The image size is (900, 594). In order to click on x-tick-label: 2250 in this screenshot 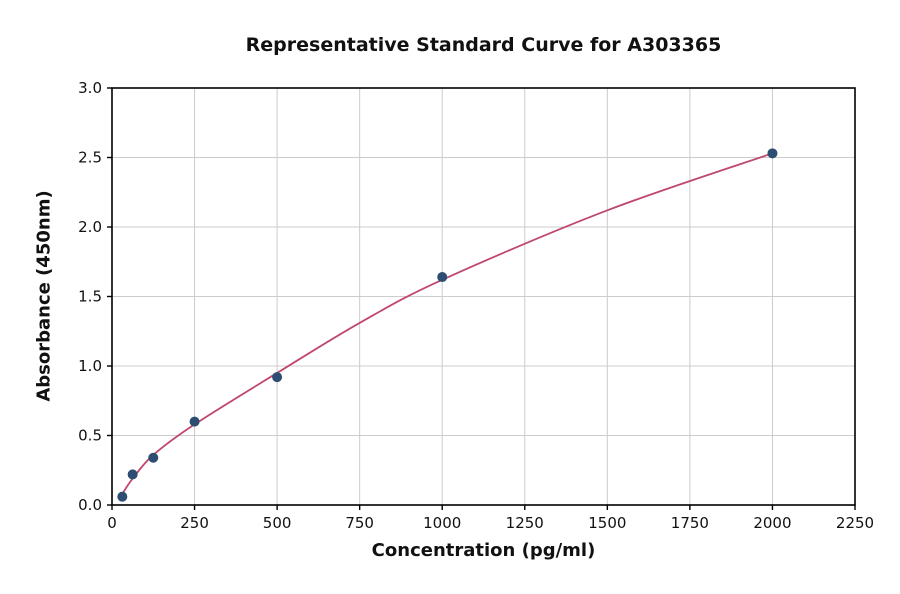, I will do `click(855, 523)`.